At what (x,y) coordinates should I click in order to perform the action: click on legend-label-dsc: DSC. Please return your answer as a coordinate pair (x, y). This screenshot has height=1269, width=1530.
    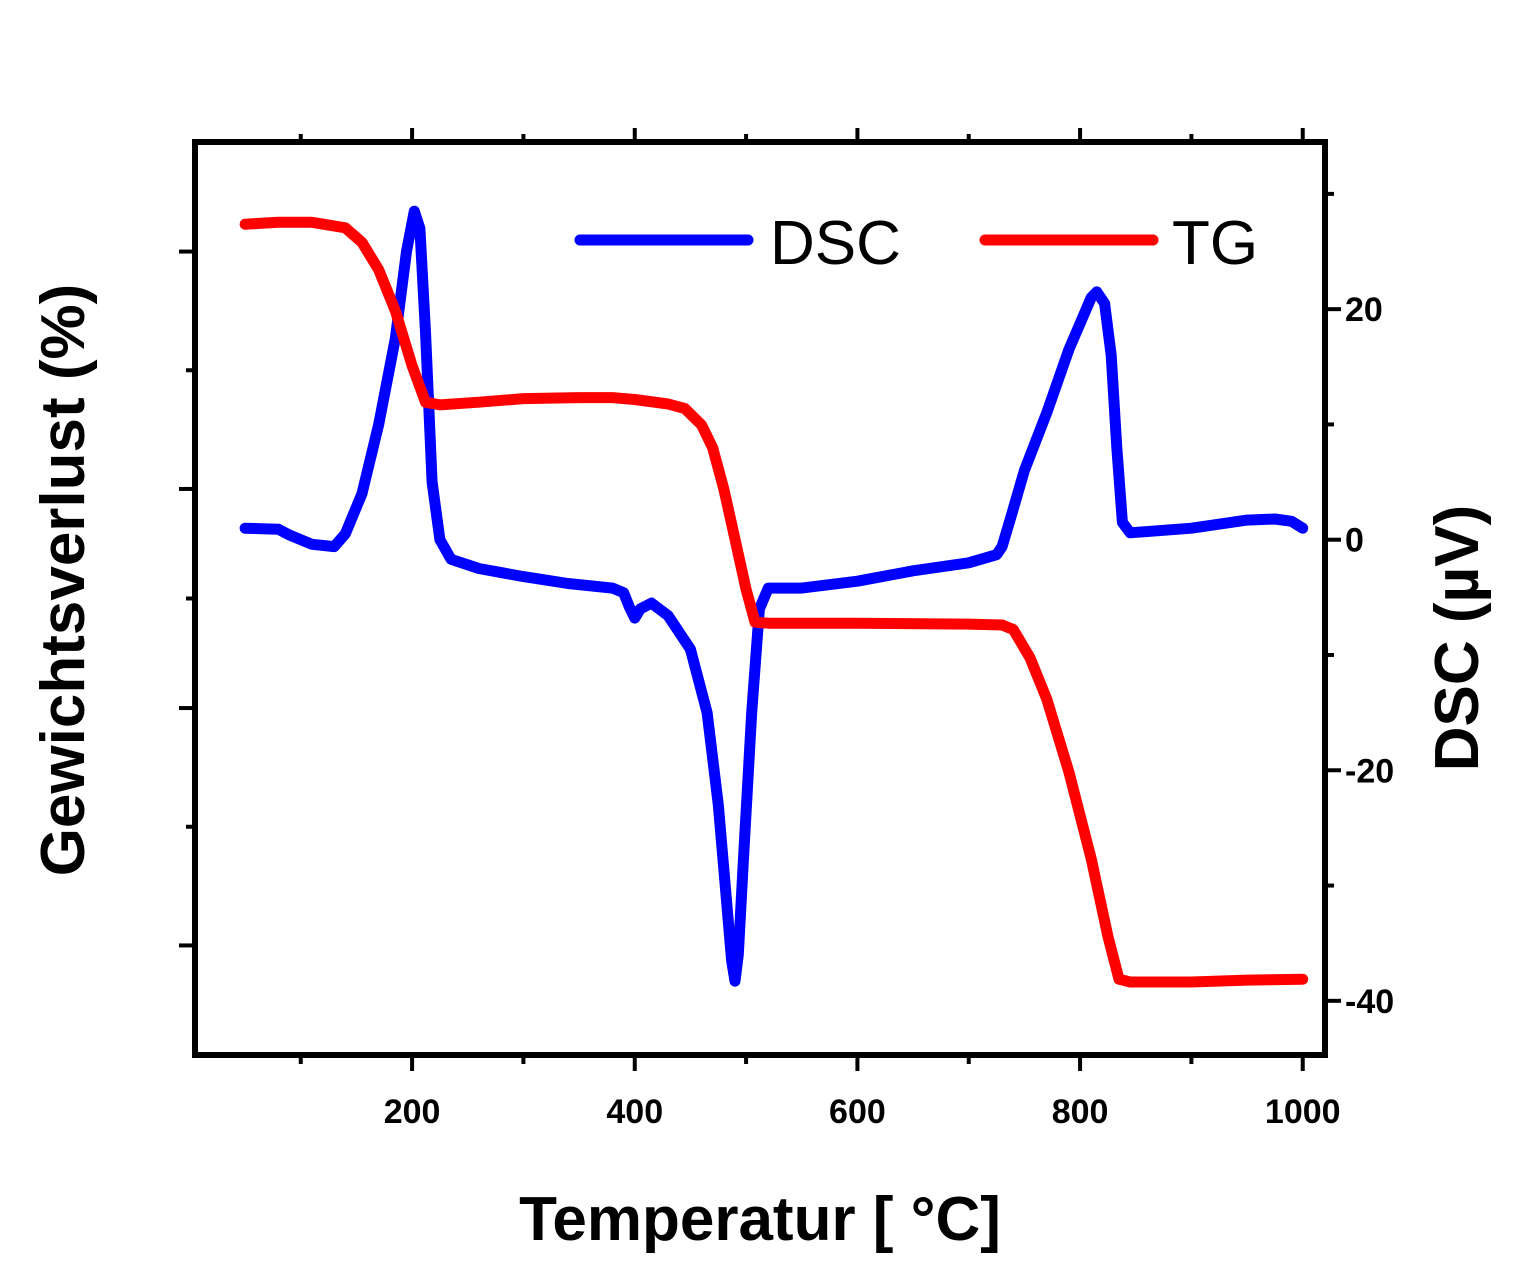
    Looking at the image, I should click on (835, 243).